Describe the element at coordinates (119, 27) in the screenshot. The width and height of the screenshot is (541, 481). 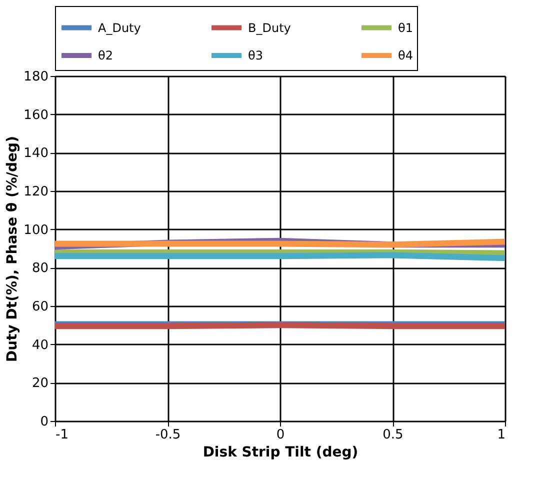
I see `legend-label: A_Duty` at that location.